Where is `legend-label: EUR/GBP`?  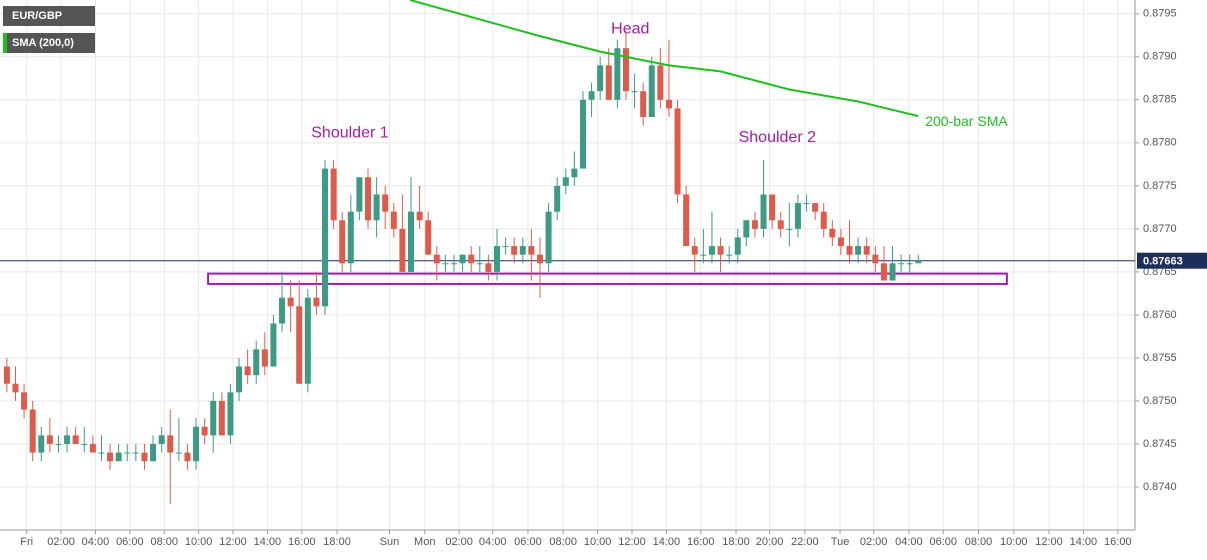 legend-label: EUR/GBP is located at coordinates (37, 16).